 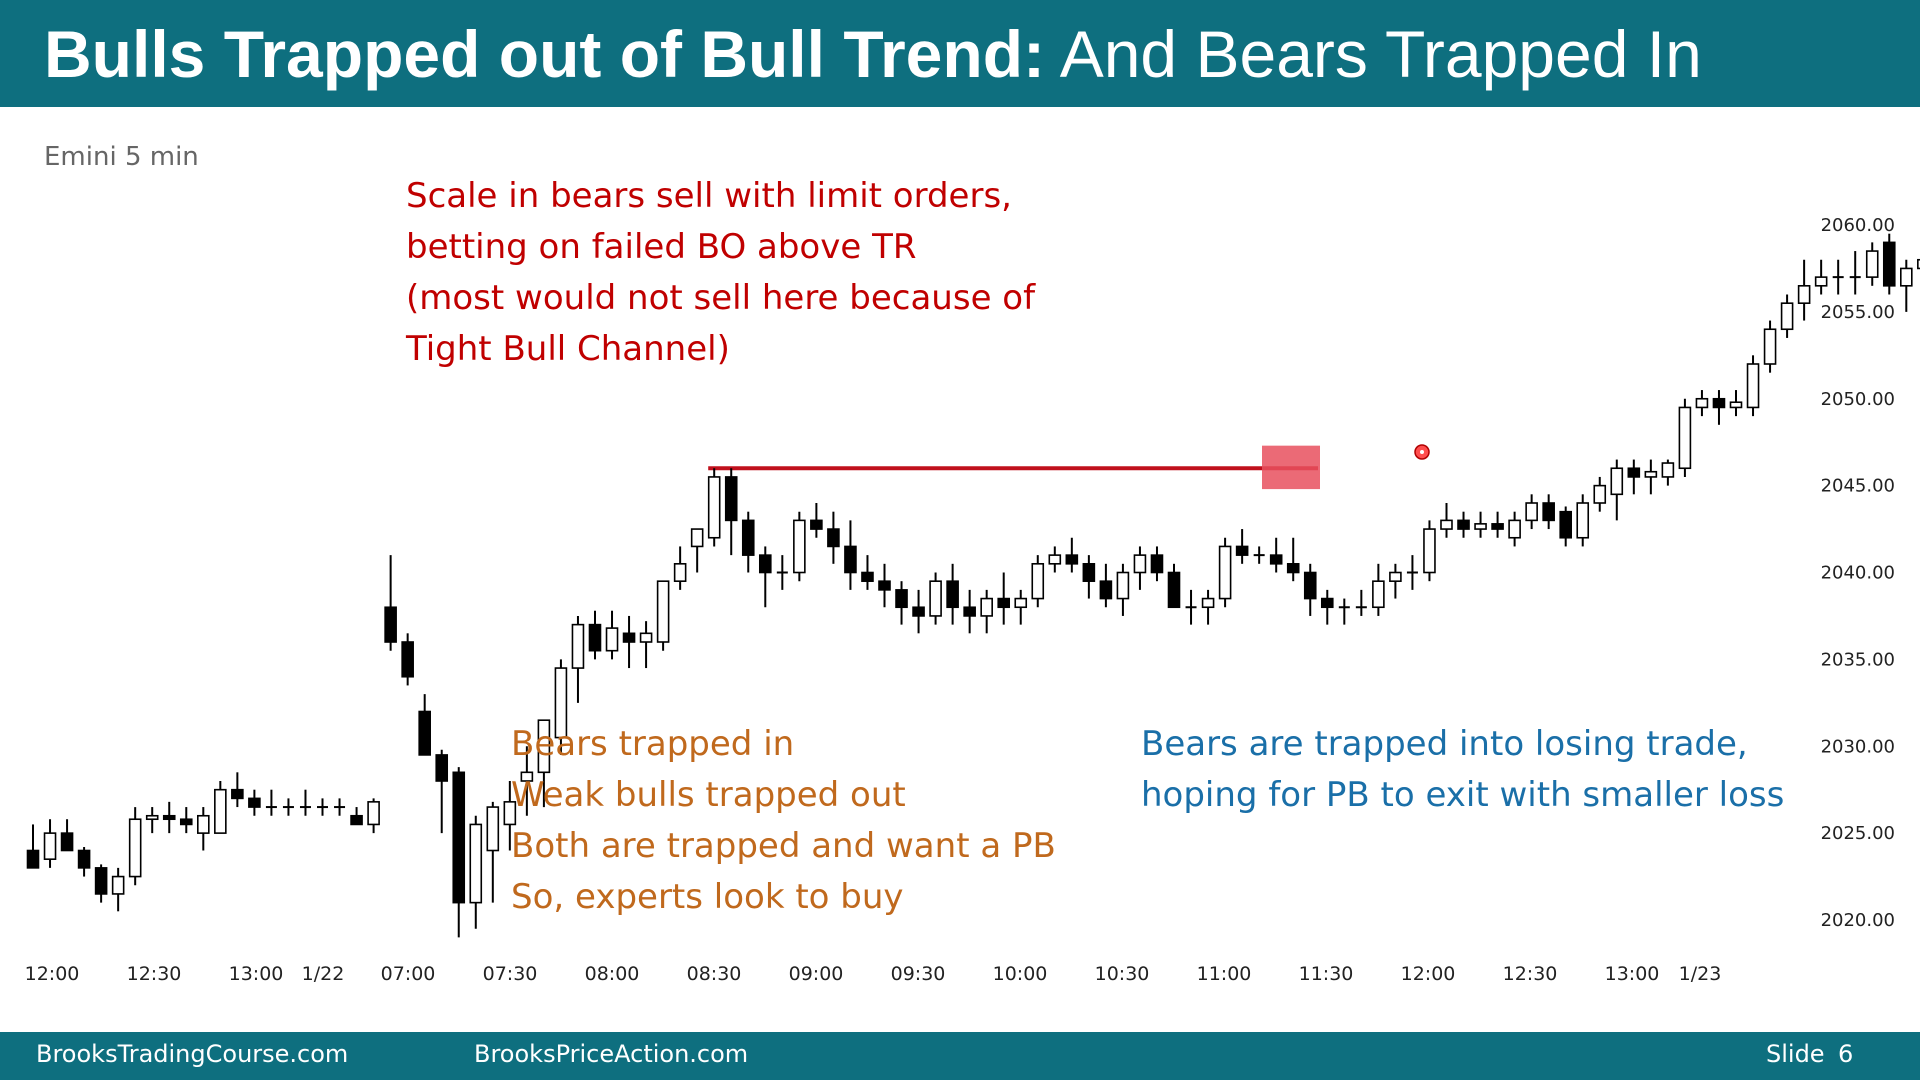 I want to click on note-orange-line: Both are trapped and want a PB, so click(x=783, y=846).